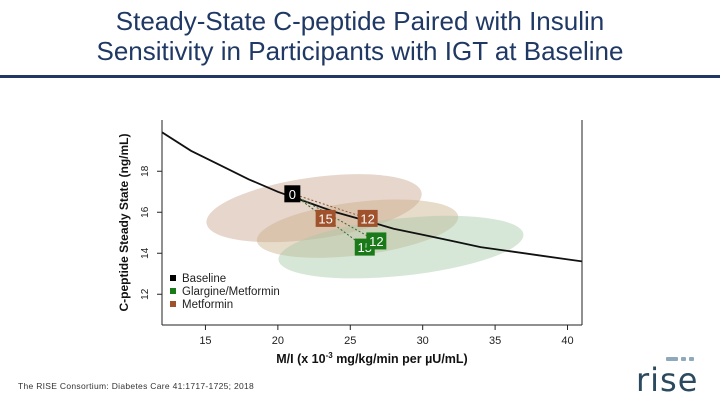 The height and width of the screenshot is (405, 720). What do you see at coordinates (357, 228) in the screenshot?
I see `ellipse-metformin` at bounding box center [357, 228].